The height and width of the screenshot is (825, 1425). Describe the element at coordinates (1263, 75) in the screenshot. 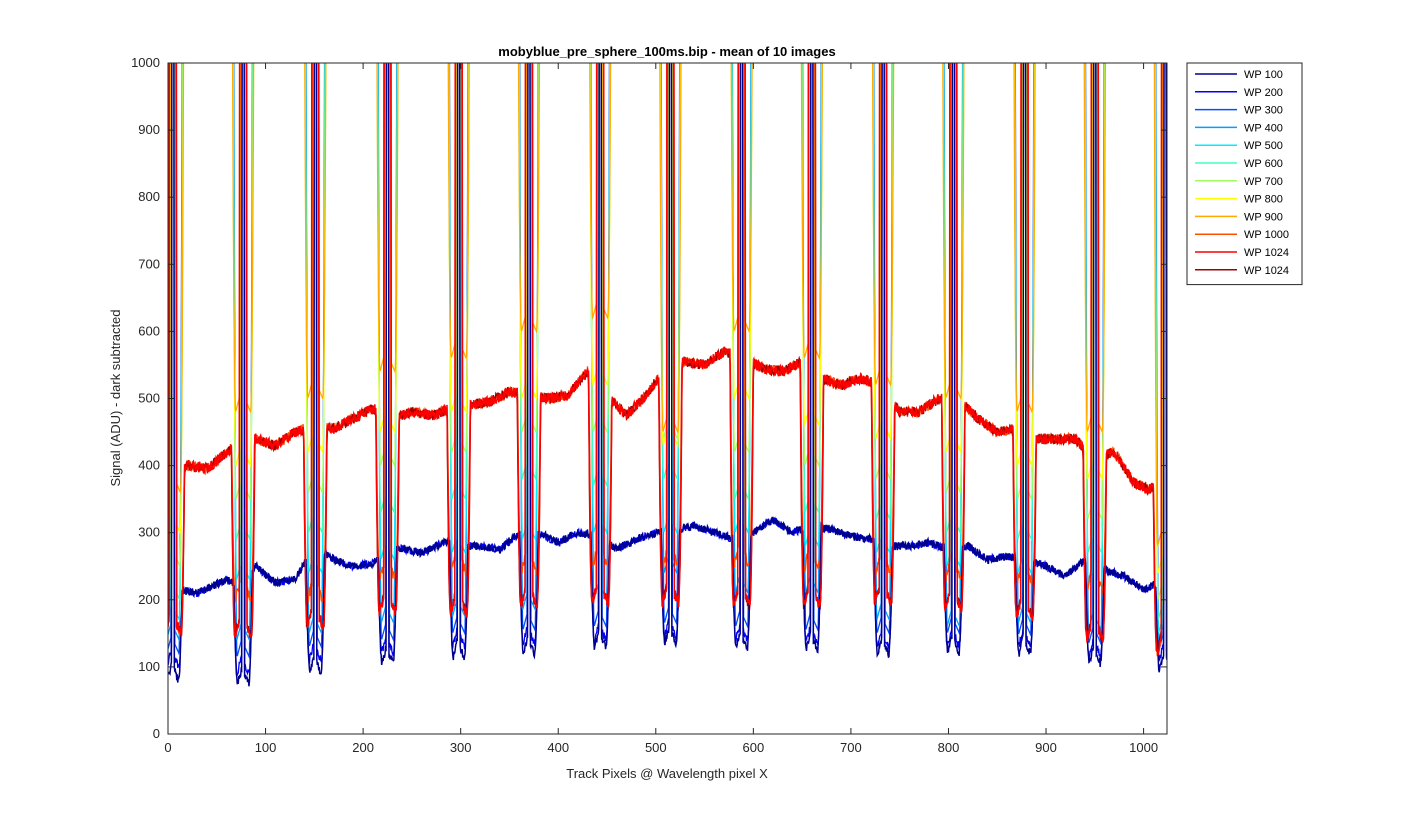

I see `legend-entry: WP 100` at that location.